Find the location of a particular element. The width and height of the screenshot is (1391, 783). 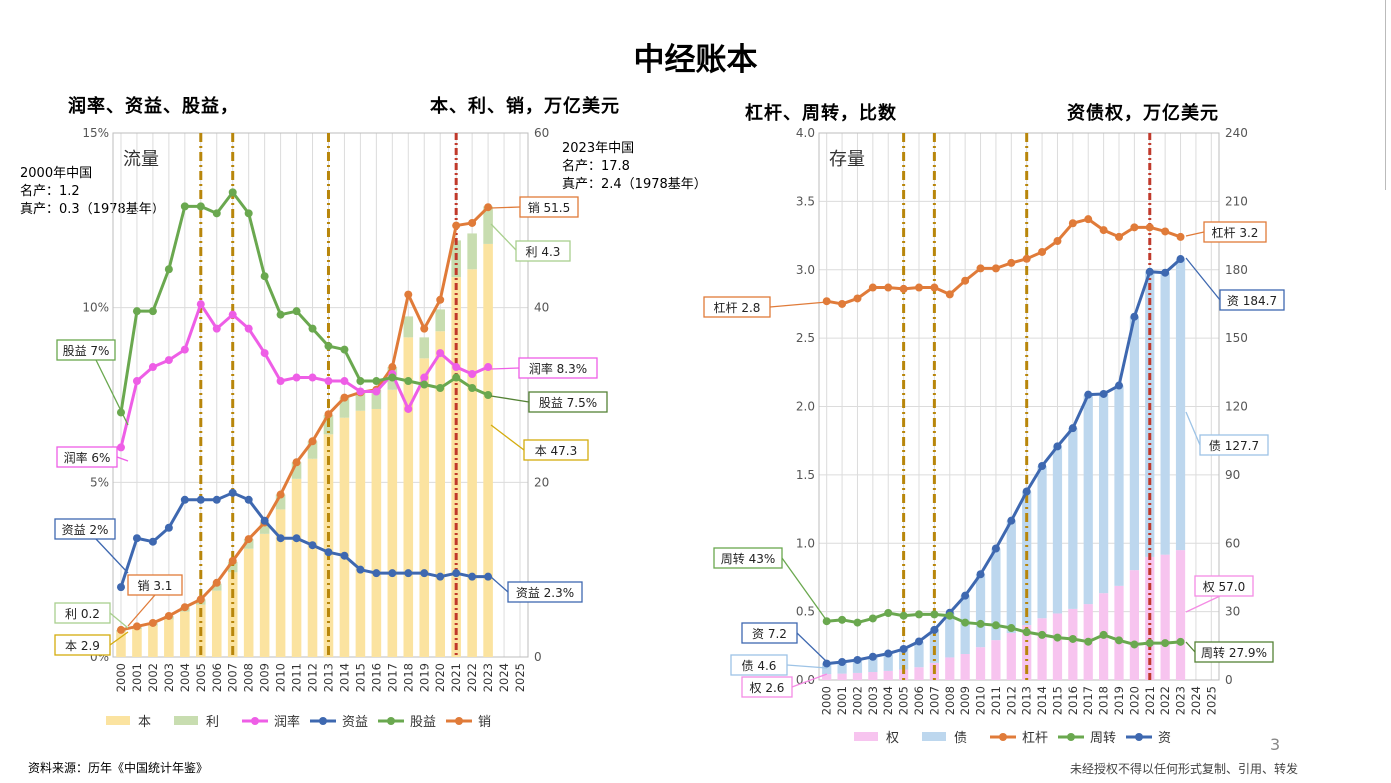

x-tick-label: 2016 is located at coordinates (1073, 700).